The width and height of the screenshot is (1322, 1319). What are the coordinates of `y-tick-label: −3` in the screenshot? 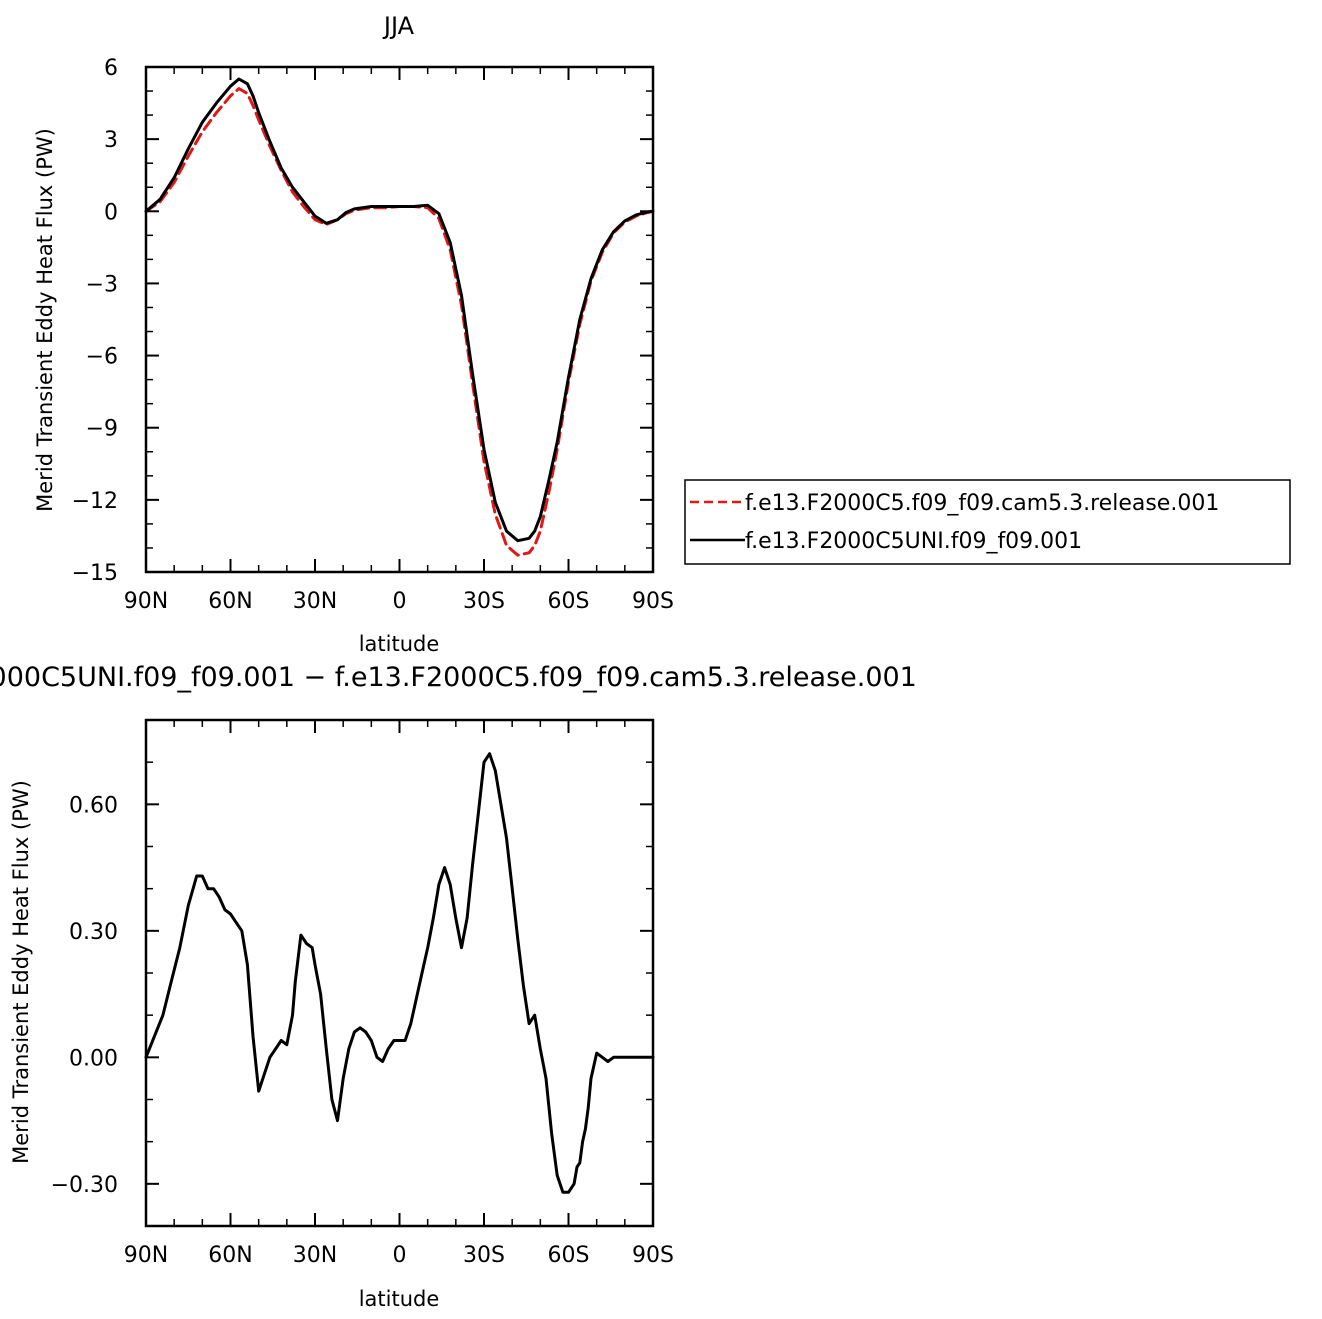 It's located at (102, 284).